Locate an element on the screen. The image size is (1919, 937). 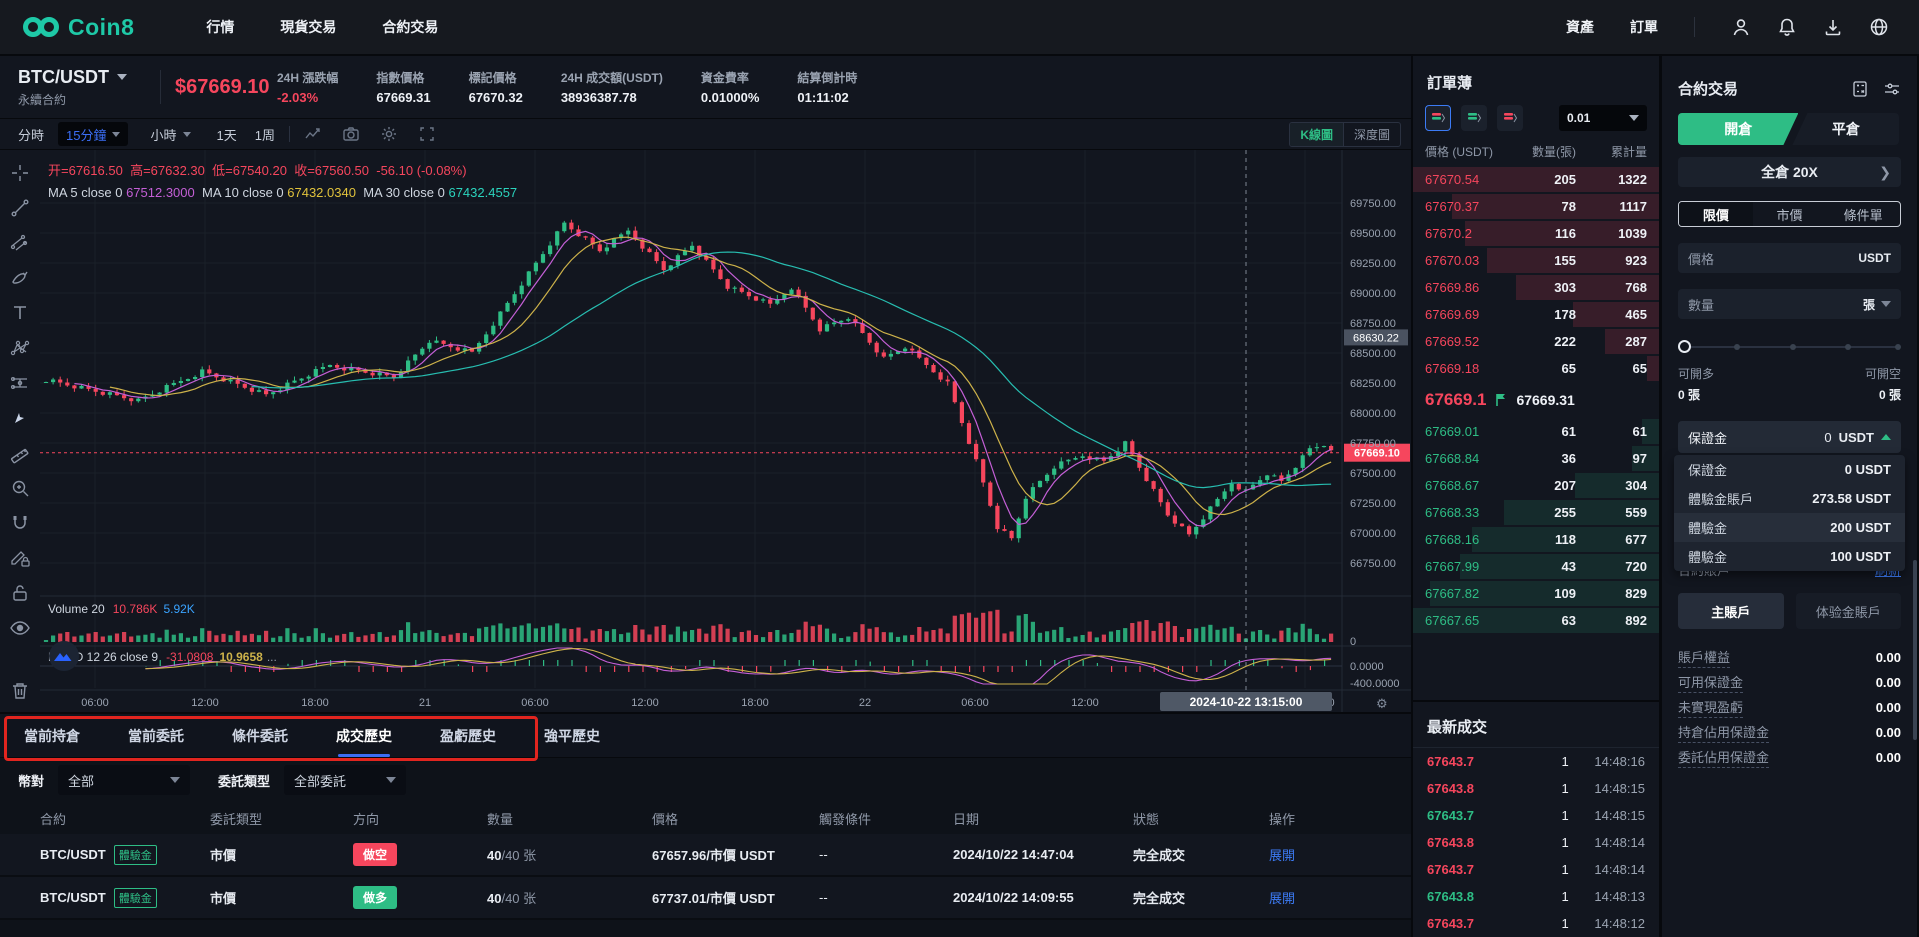
history-tab-強平歷史: 強平歷史 is located at coordinates (572, 735).